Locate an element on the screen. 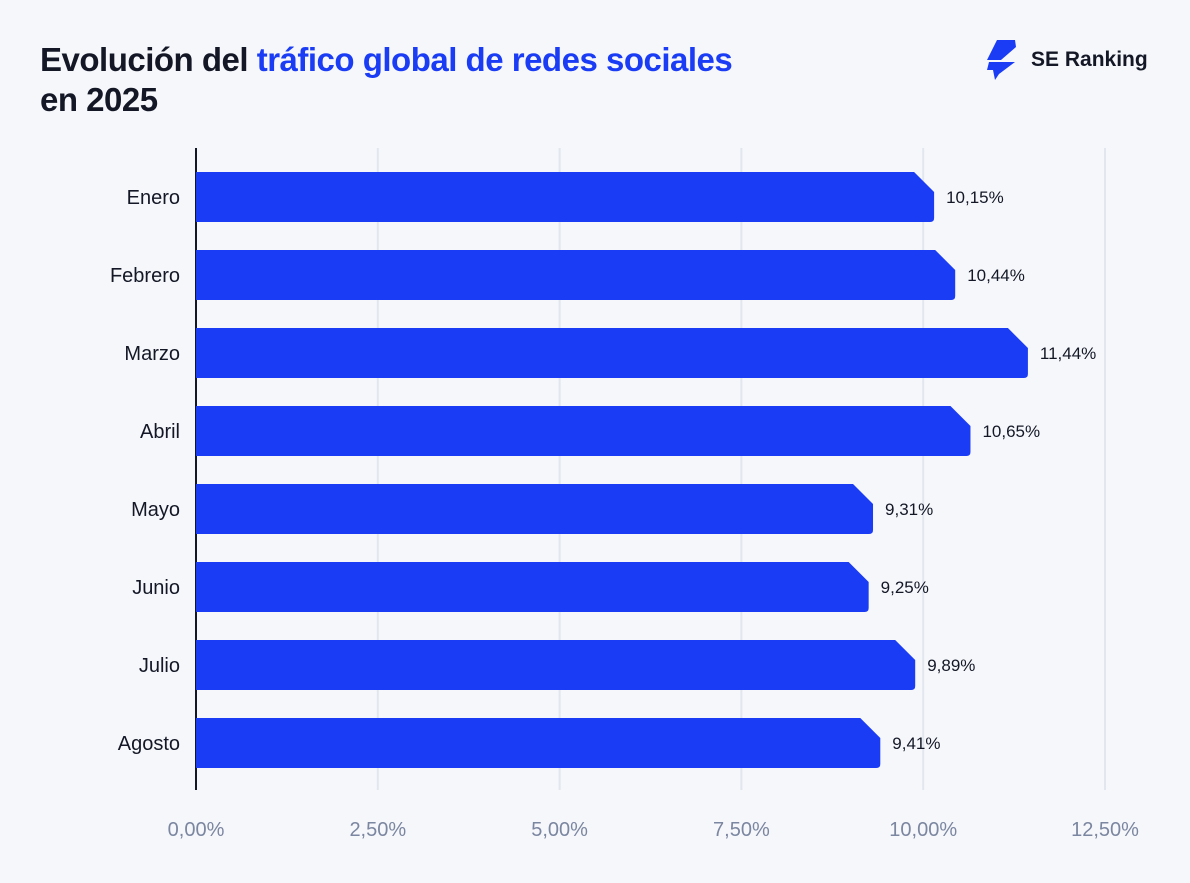 This screenshot has width=1190, height=883. data-label: 10,65% is located at coordinates (1011, 431).